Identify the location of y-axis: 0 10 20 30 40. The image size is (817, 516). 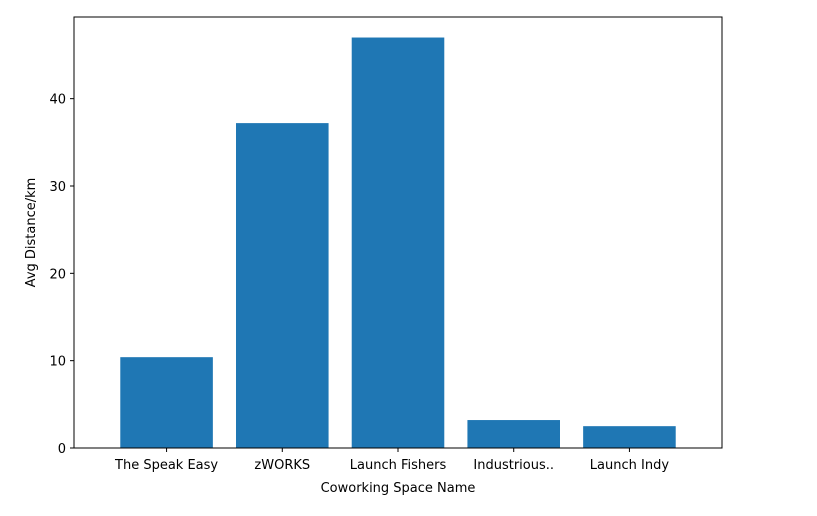
(61, 275).